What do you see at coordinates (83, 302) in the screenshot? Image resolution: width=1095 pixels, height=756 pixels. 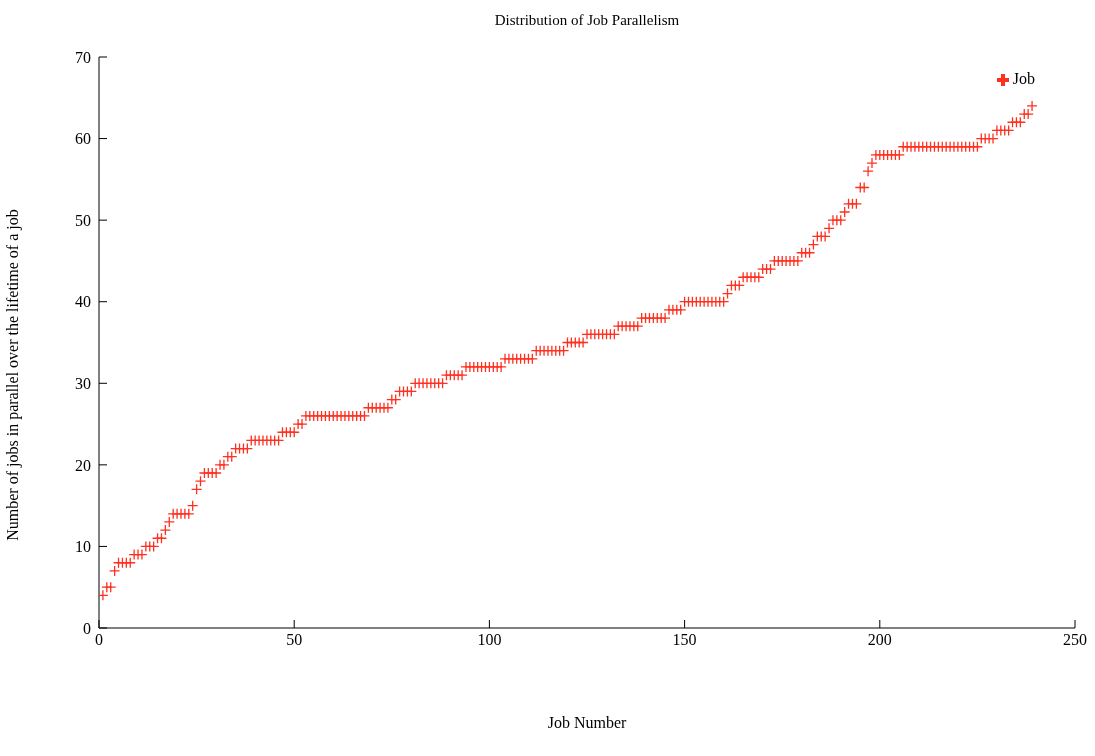 I see `y-tick-label: 40` at bounding box center [83, 302].